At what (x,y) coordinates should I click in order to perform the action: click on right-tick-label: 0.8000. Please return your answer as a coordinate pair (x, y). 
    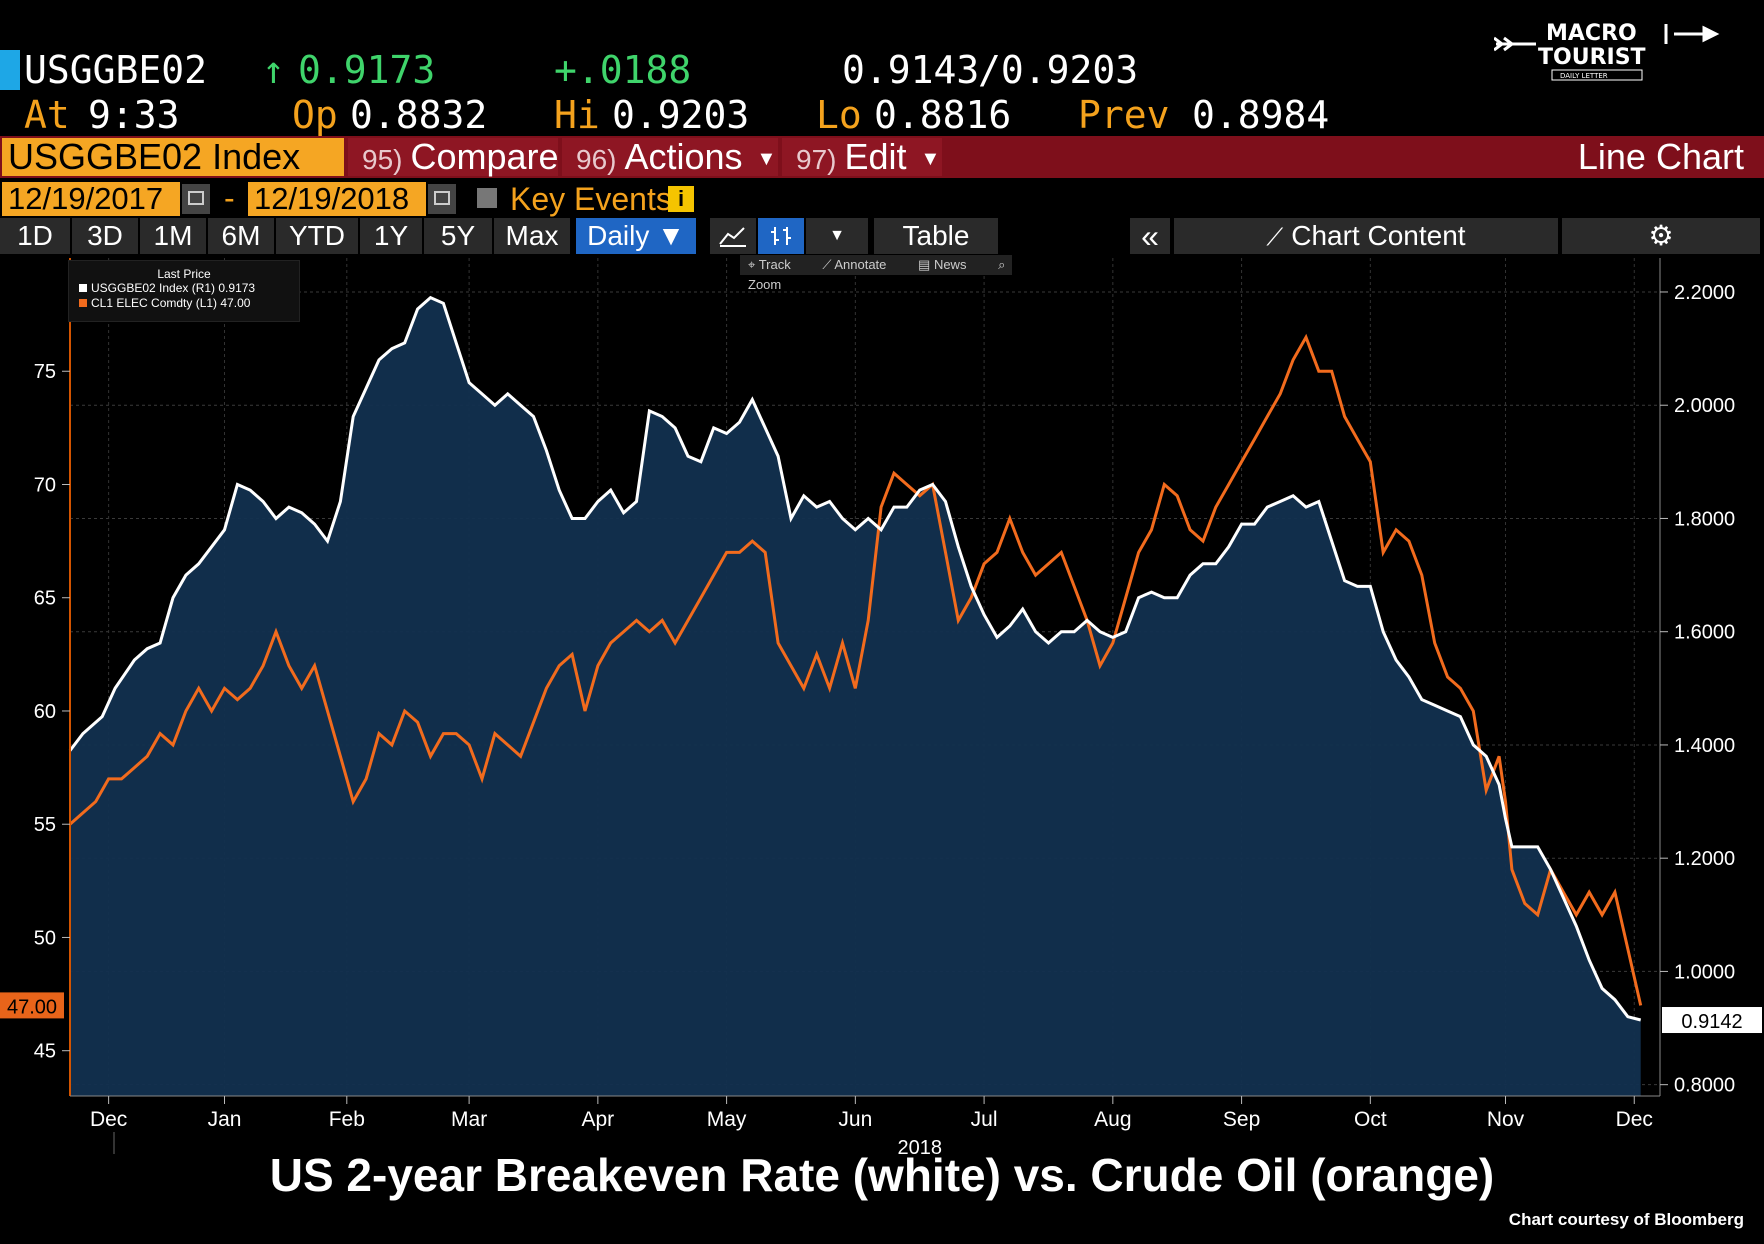
    Looking at the image, I should click on (1704, 1086).